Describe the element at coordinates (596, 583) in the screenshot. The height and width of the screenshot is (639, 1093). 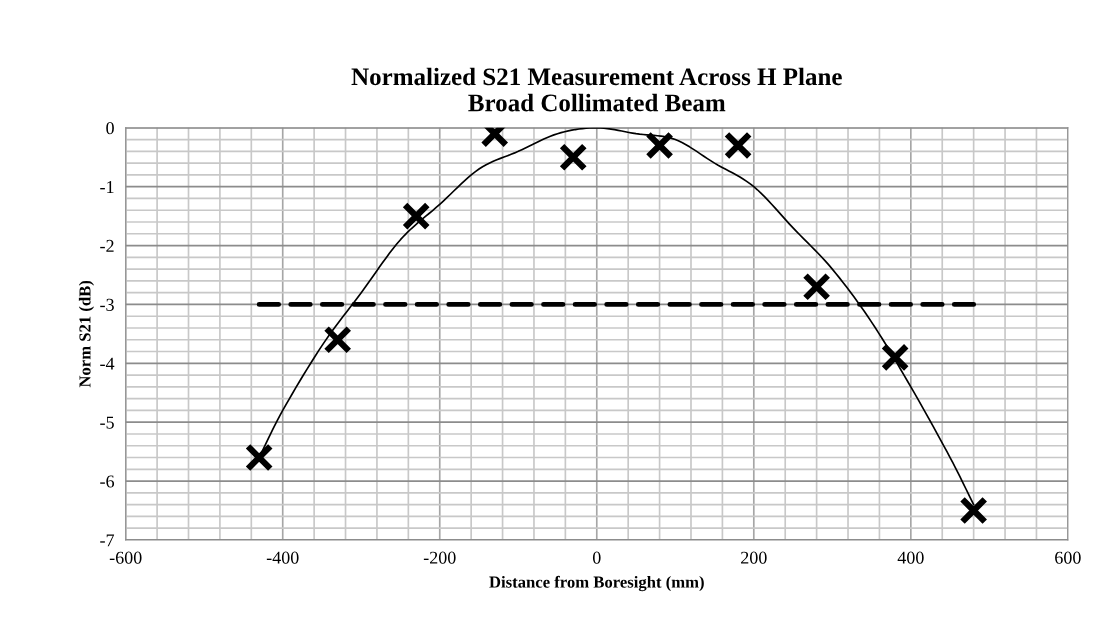
I see `x-axis-title: Distance from Boresight (mm)` at that location.